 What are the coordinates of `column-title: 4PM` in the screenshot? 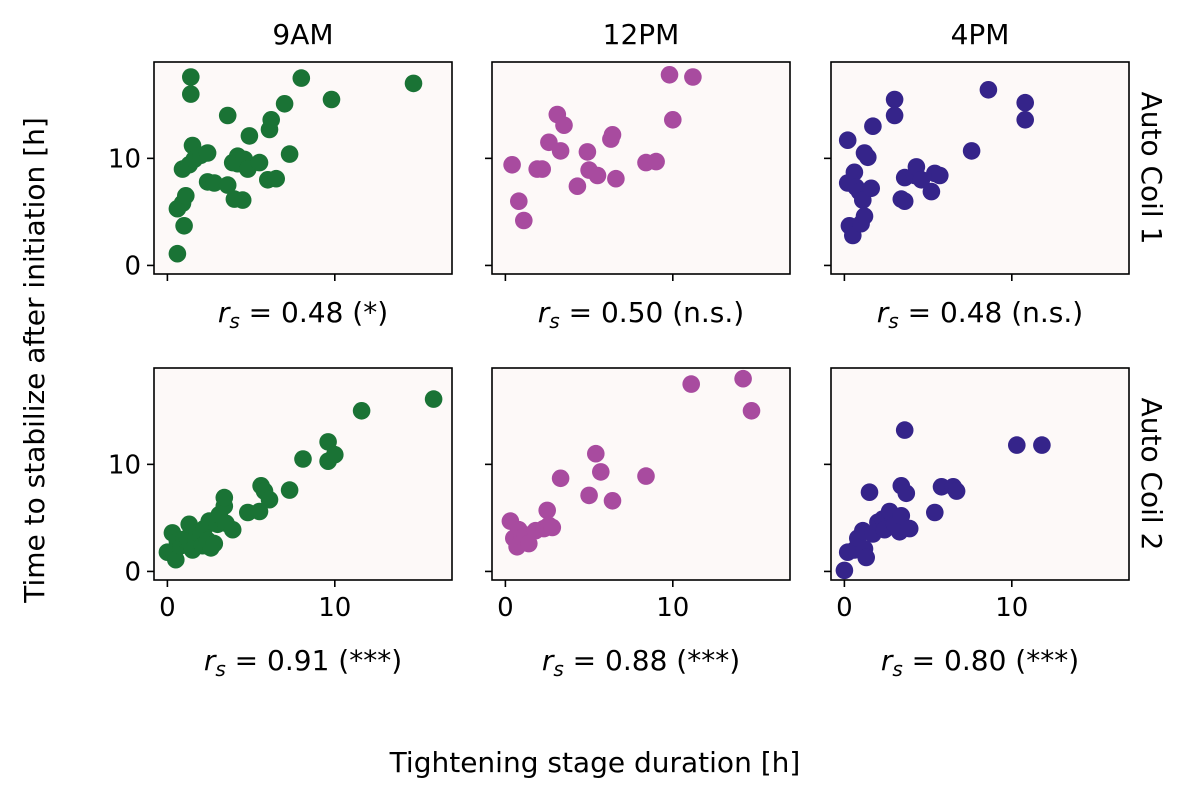 It's located at (980, 34).